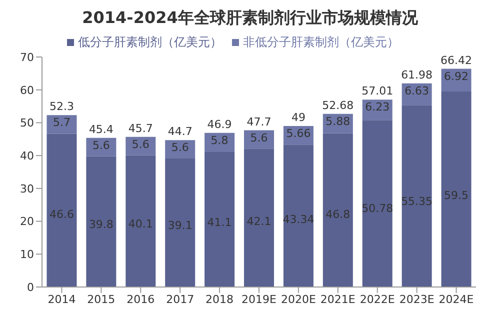  I want to click on data-label: 5.8, so click(219, 140).